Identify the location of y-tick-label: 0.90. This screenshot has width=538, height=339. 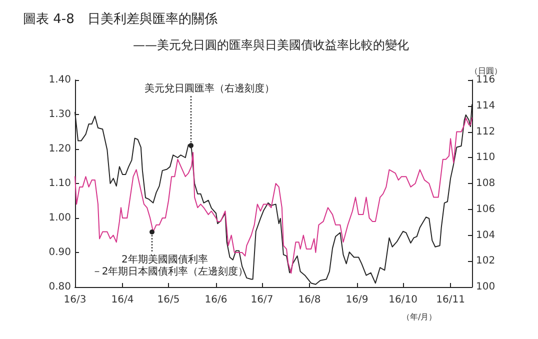
(59, 252).